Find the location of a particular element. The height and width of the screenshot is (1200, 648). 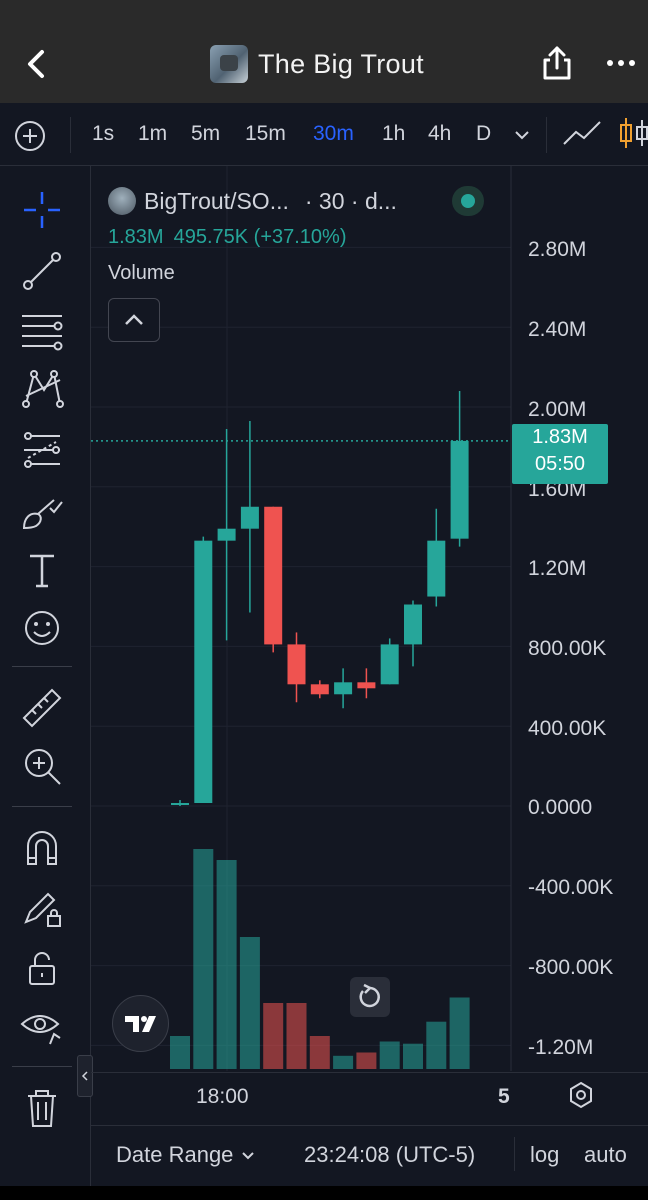

reset-icon is located at coordinates (369, 995).